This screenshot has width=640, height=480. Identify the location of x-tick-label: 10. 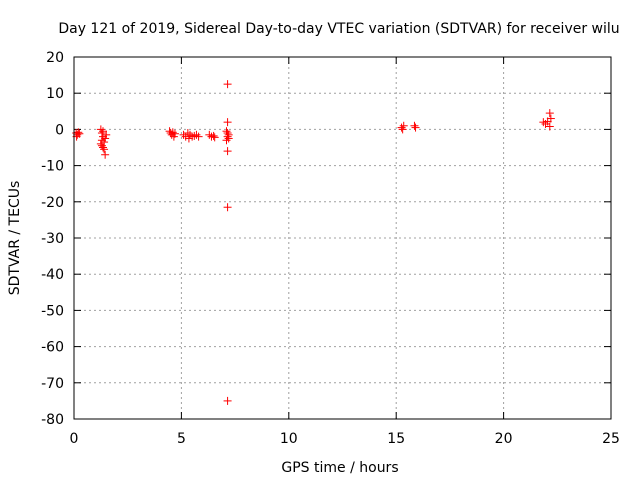
(289, 439).